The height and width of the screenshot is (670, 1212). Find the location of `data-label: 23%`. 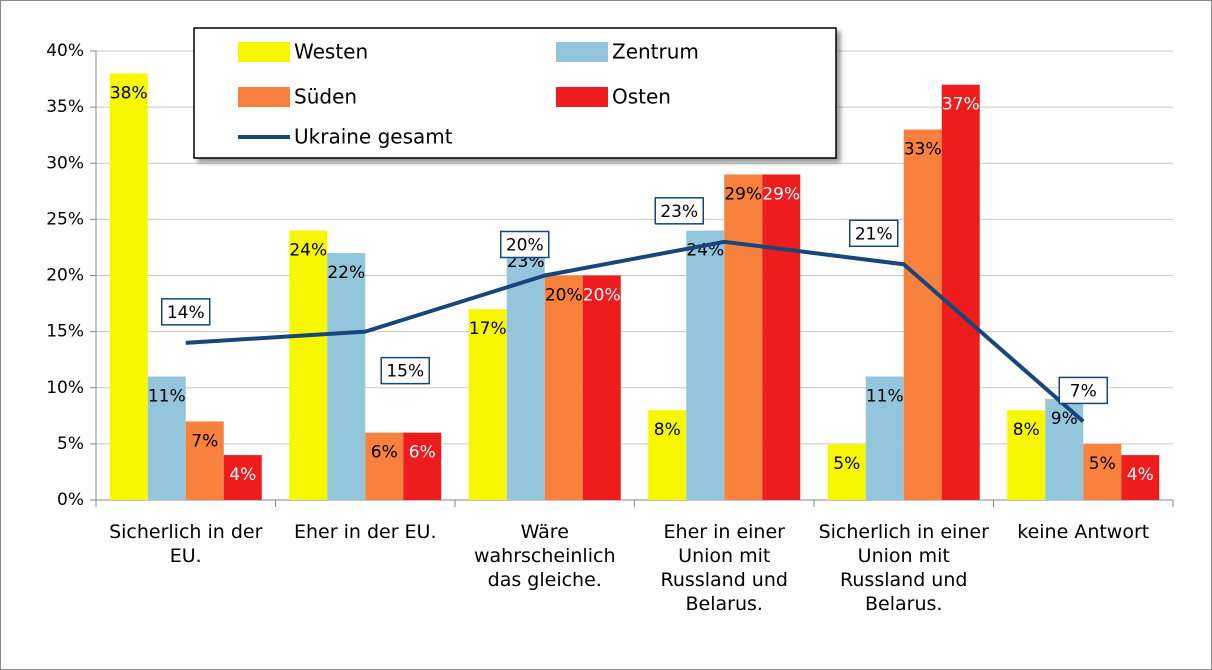

data-label: 23% is located at coordinates (679, 212).